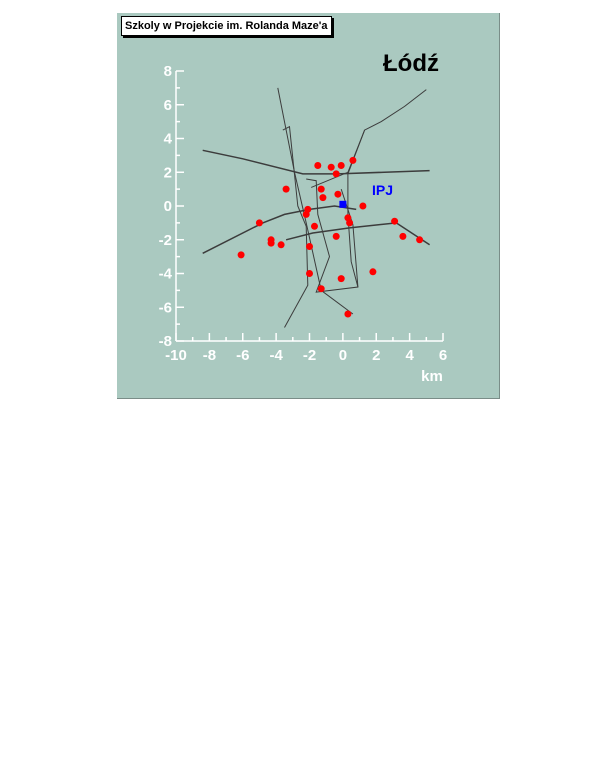  Describe the element at coordinates (443, 355) in the screenshot. I see `x-tick-label: 6` at that location.